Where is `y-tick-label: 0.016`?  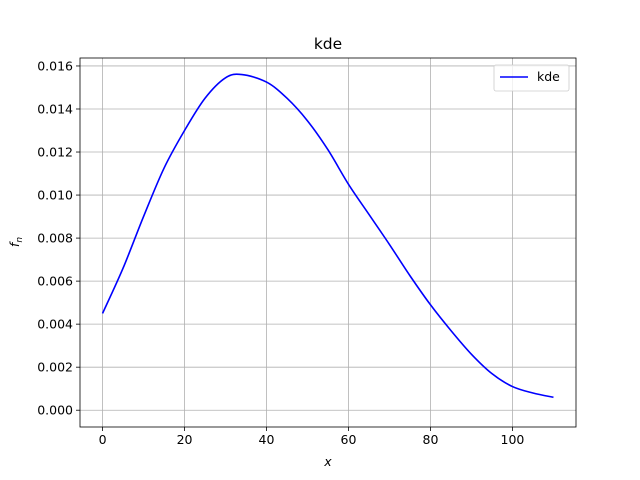
y-tick-label: 0.016 is located at coordinates (55, 65).